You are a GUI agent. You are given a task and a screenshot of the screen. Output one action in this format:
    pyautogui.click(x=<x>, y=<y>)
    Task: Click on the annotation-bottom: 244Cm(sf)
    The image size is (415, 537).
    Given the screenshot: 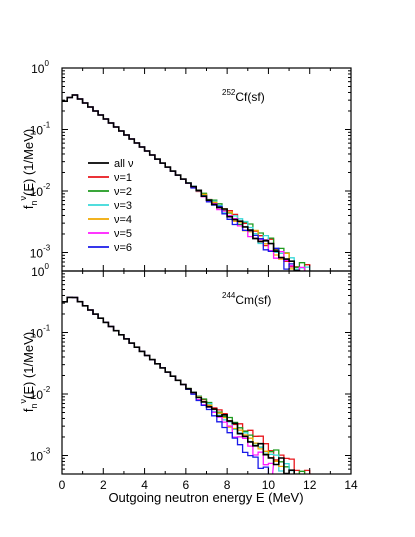 What is the action you would take?
    pyautogui.click(x=246, y=299)
    